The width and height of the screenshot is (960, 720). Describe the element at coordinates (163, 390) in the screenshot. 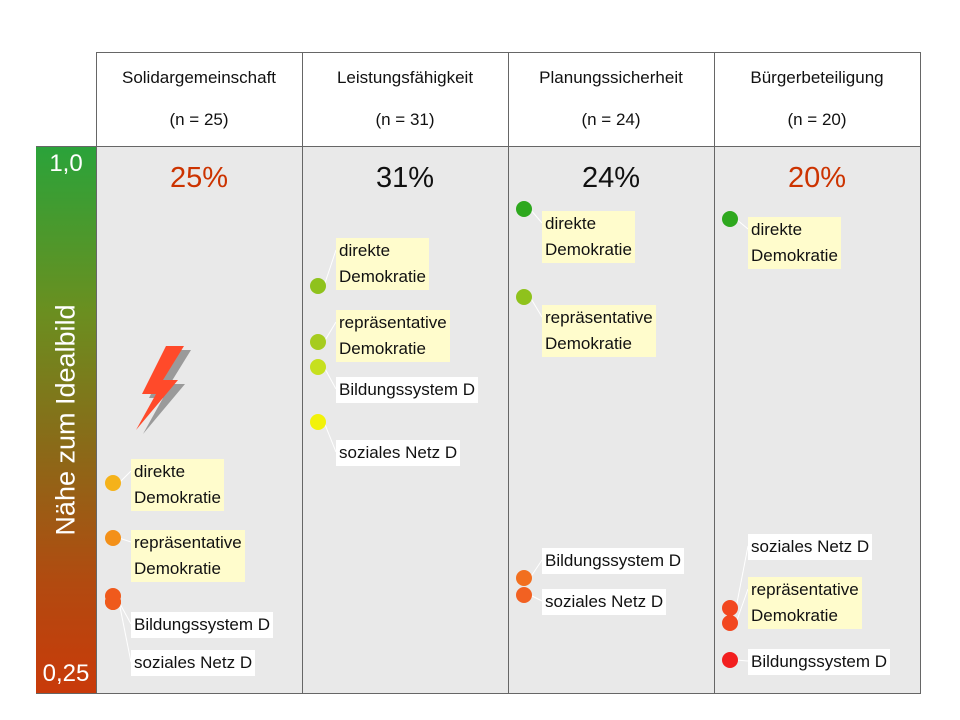

I see `lightning-icon` at that location.